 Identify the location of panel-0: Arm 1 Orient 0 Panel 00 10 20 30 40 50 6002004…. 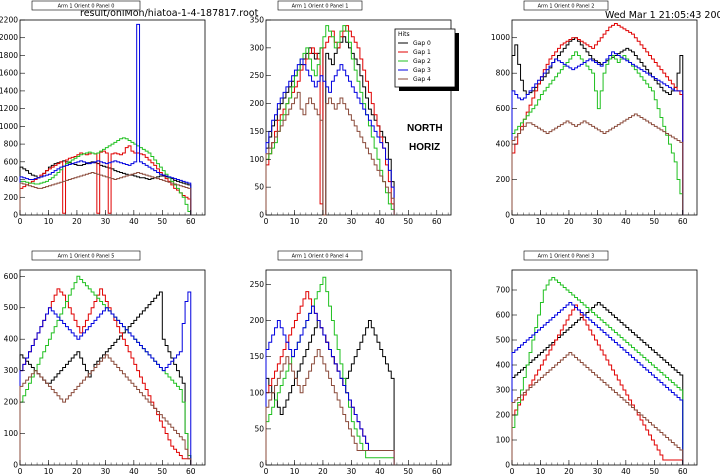
(103, 113).